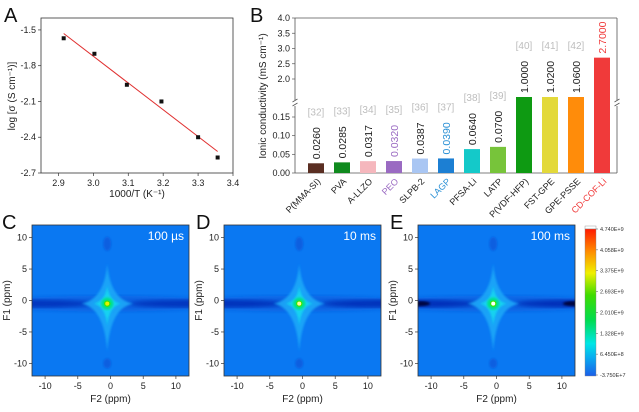  Describe the element at coordinates (281, 173) in the screenshot. I see `y-tick-label-b: 0.00` at that location.